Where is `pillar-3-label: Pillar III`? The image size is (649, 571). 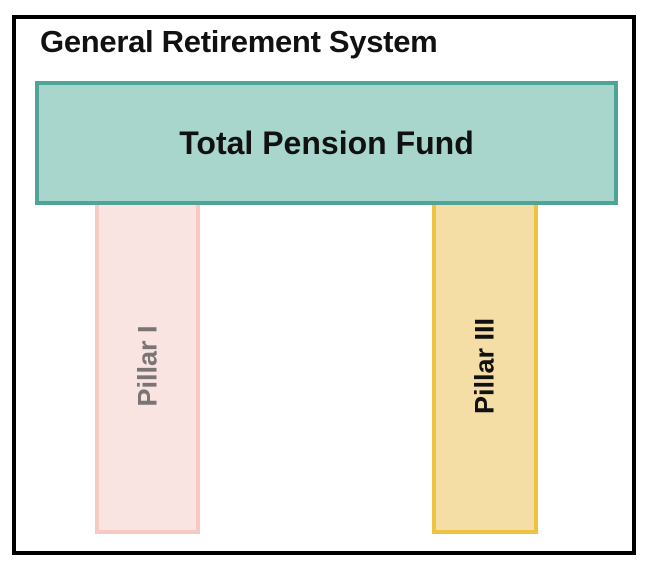 pillar-3-label: Pillar III is located at coordinates (484, 366).